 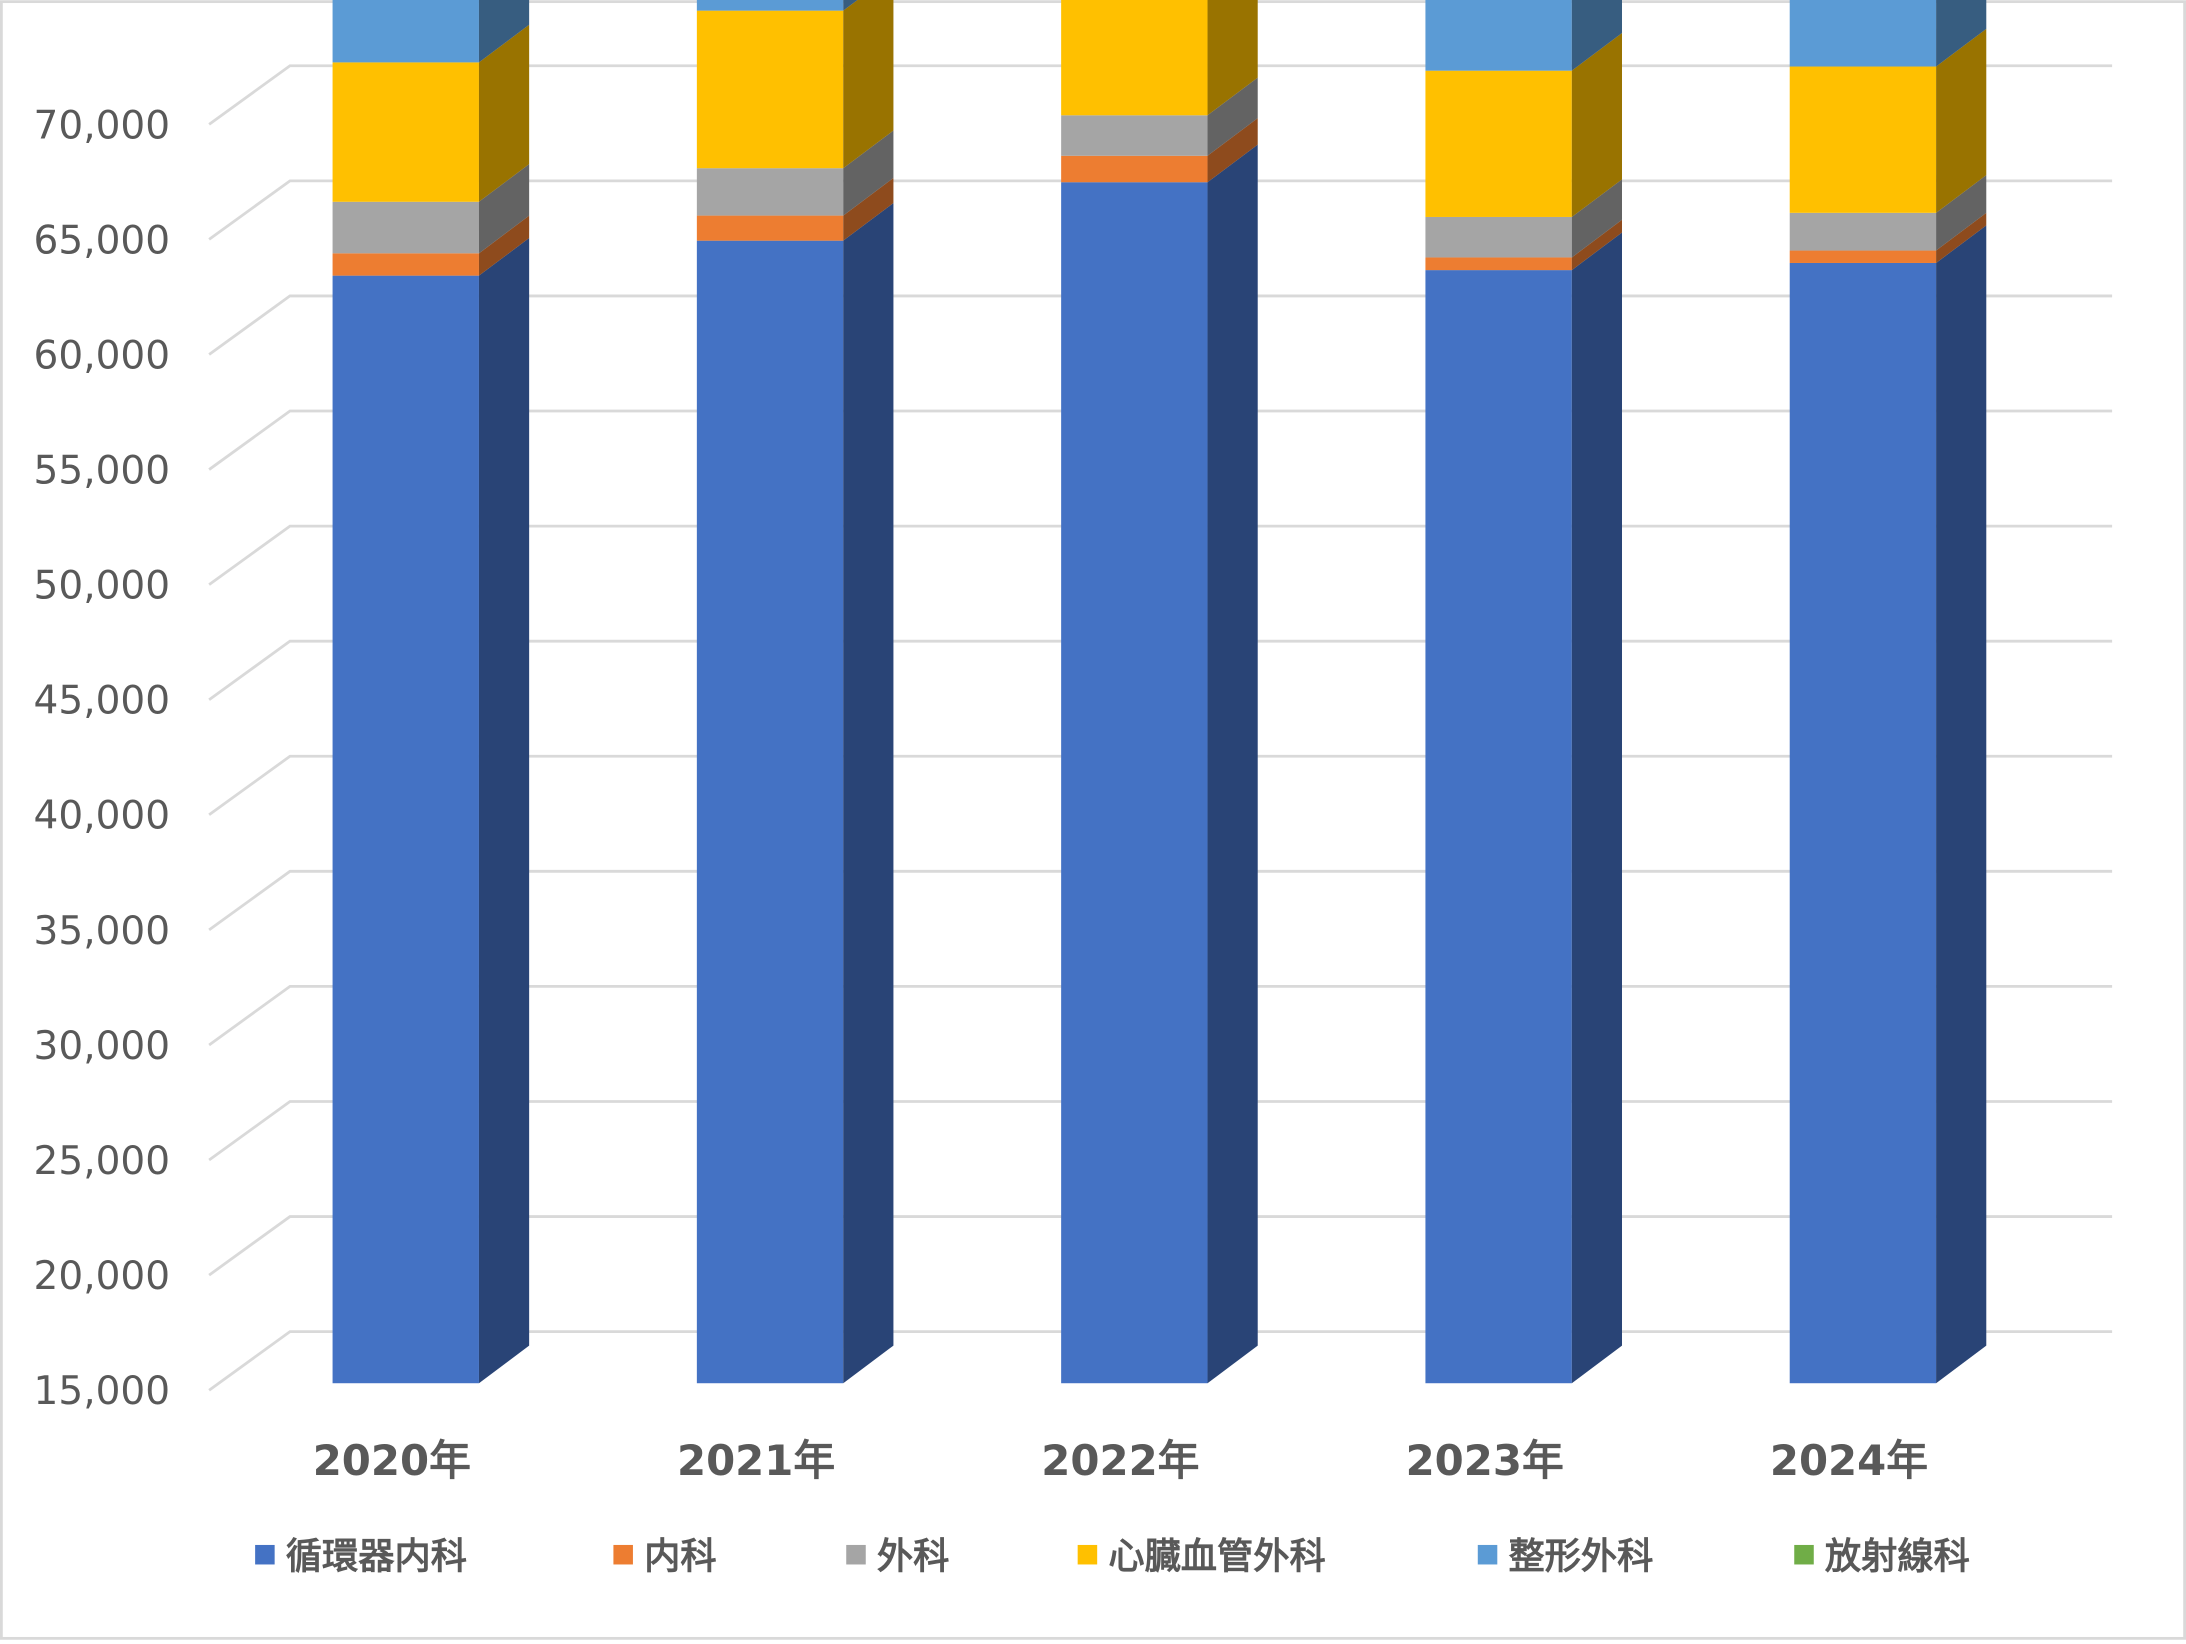 I want to click on y-tick-label: 60,000, so click(x=102, y=355).